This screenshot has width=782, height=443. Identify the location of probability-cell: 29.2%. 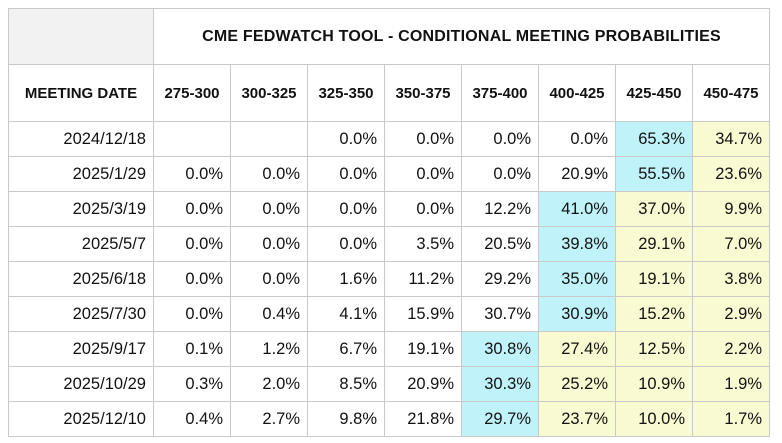
(500, 279).